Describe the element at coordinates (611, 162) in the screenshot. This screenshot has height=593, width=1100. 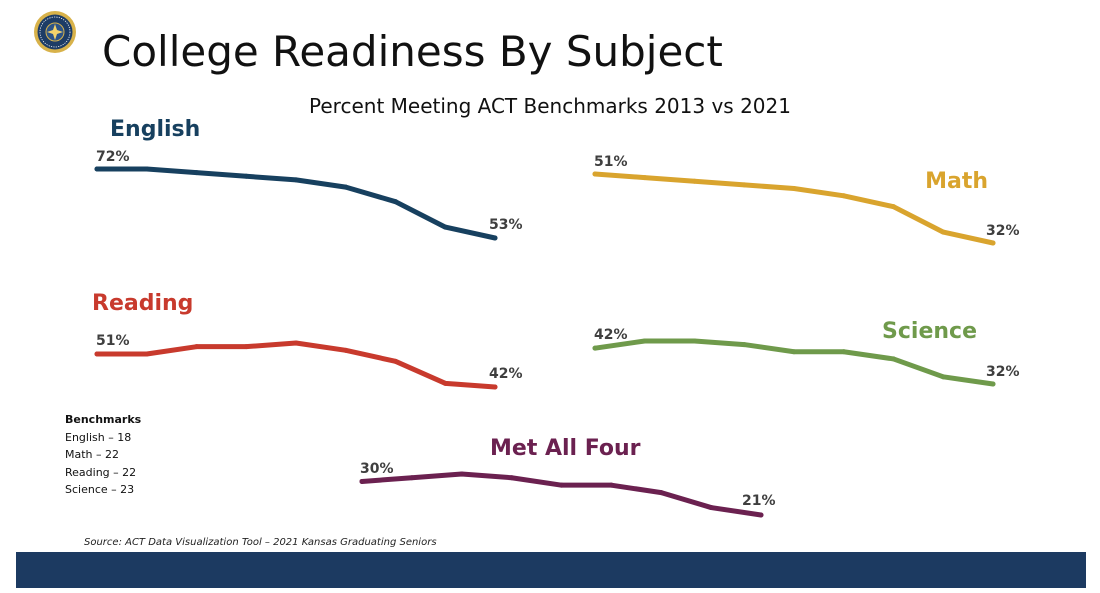
I see `math-start-label: 51%` at that location.